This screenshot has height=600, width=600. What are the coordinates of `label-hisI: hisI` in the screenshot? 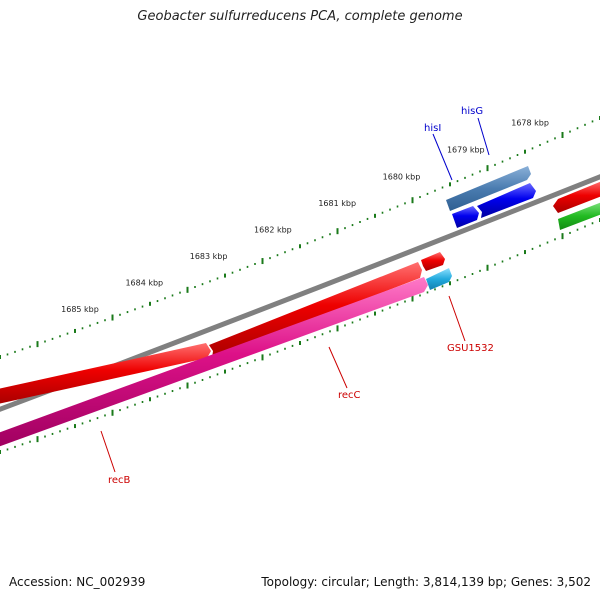 It's located at (432, 128).